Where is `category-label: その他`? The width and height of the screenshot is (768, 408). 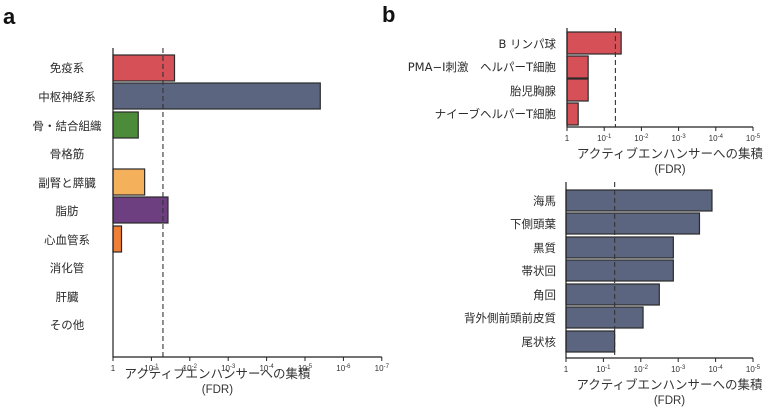 category-label: その他 is located at coordinates (67, 325).